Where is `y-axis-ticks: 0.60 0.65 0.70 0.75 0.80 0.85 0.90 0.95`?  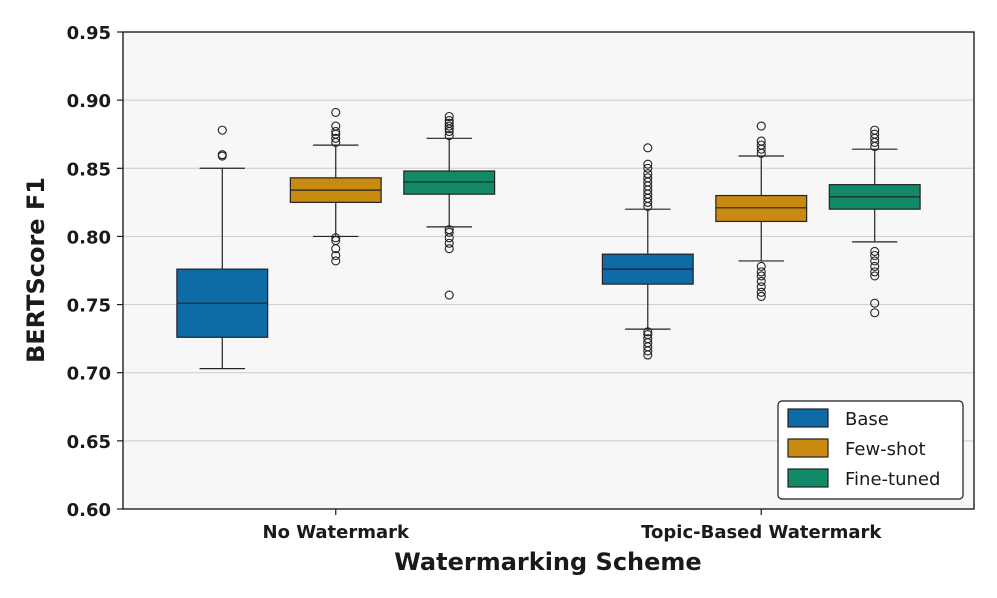 y-axis-ticks: 0.60 0.65 0.70 0.75 0.80 0.85 0.90 0.95 is located at coordinates (95, 272).